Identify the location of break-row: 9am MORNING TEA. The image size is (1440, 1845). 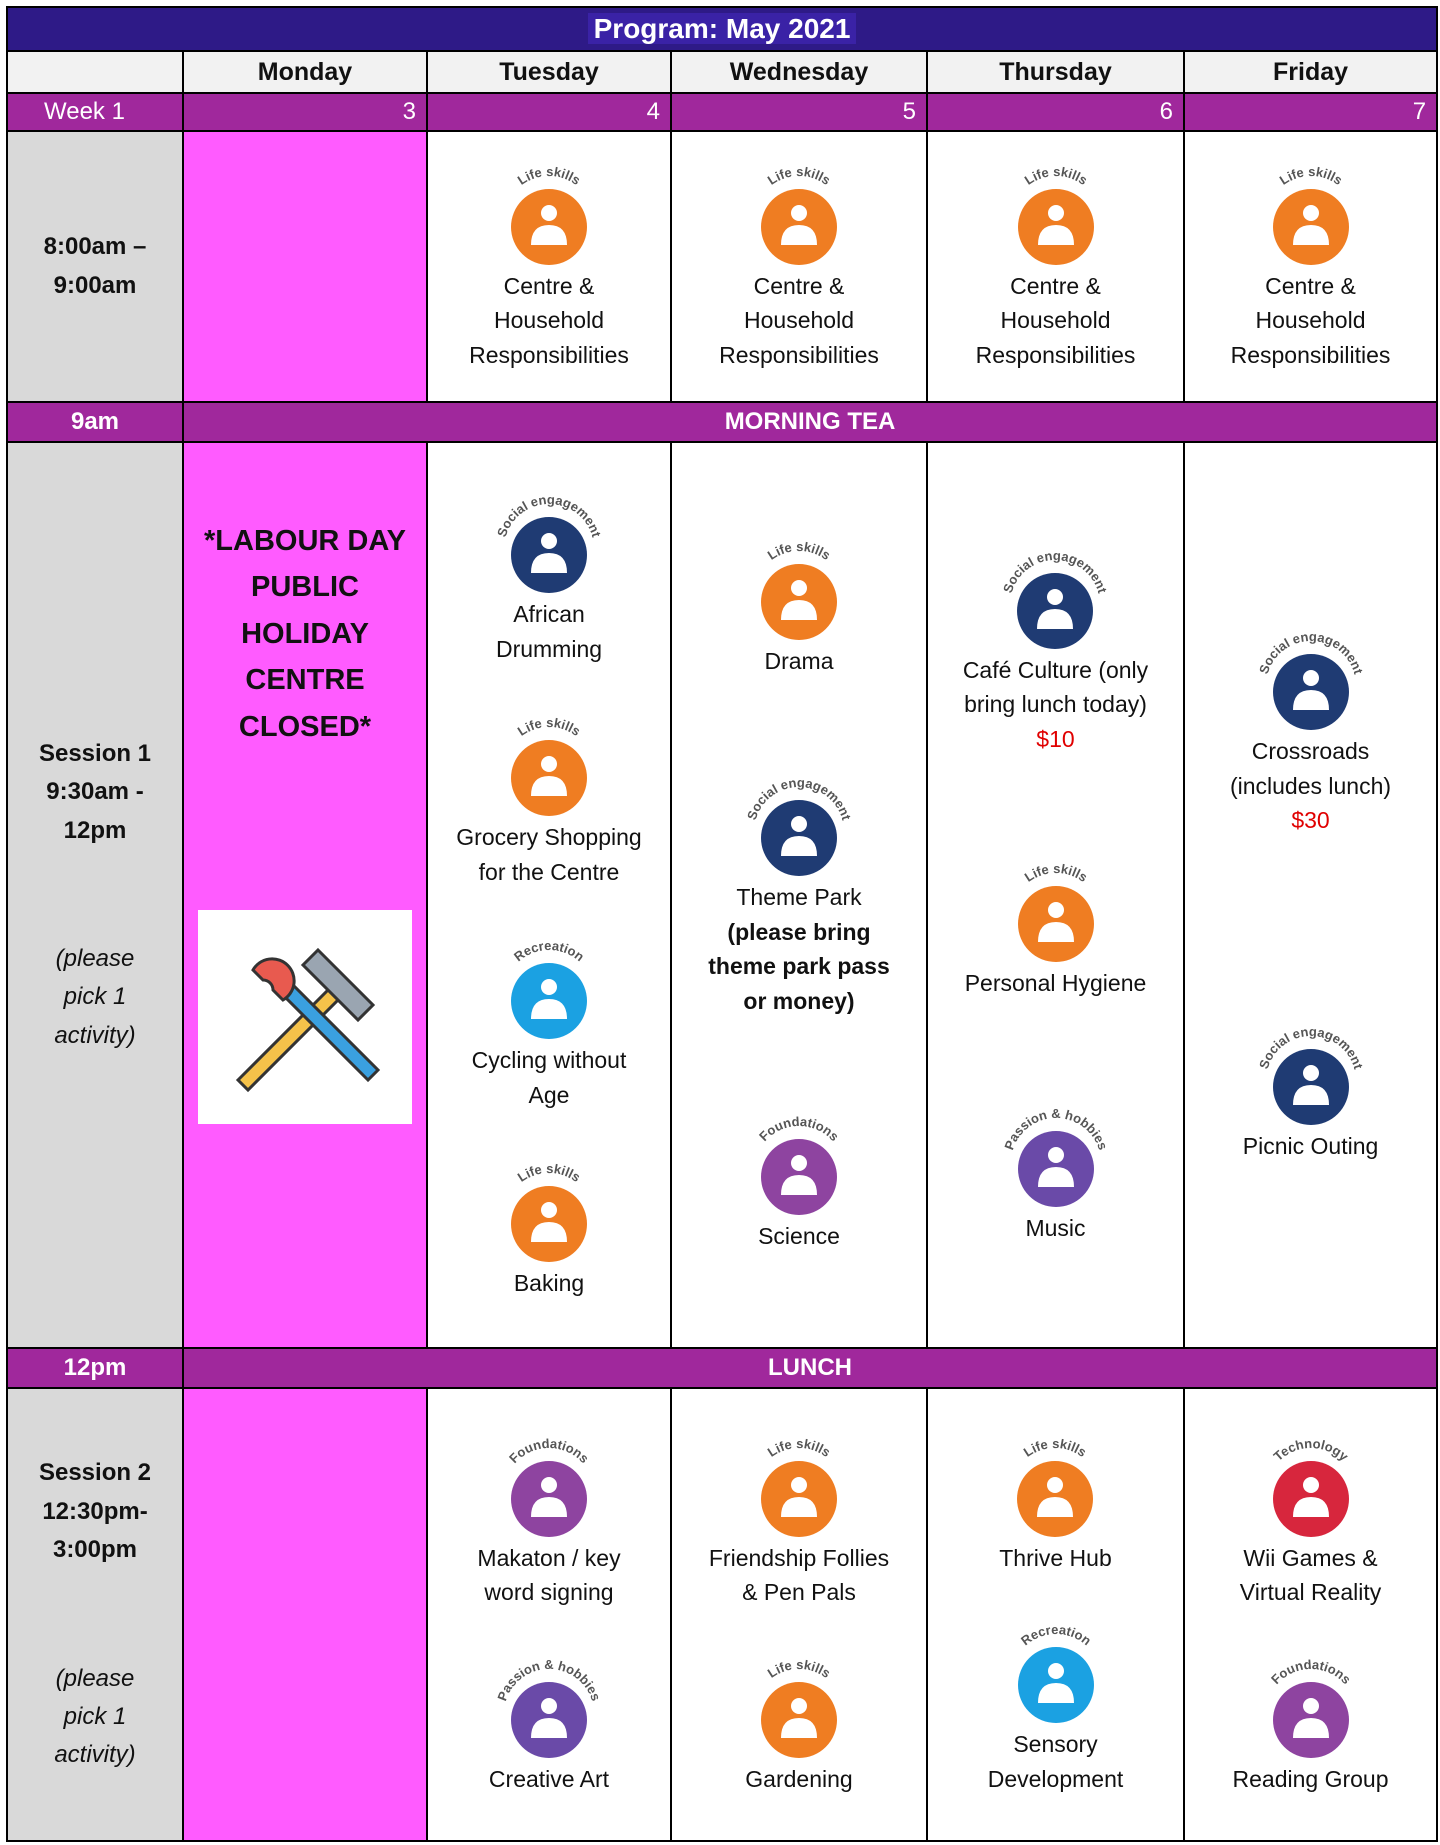
(722, 422).